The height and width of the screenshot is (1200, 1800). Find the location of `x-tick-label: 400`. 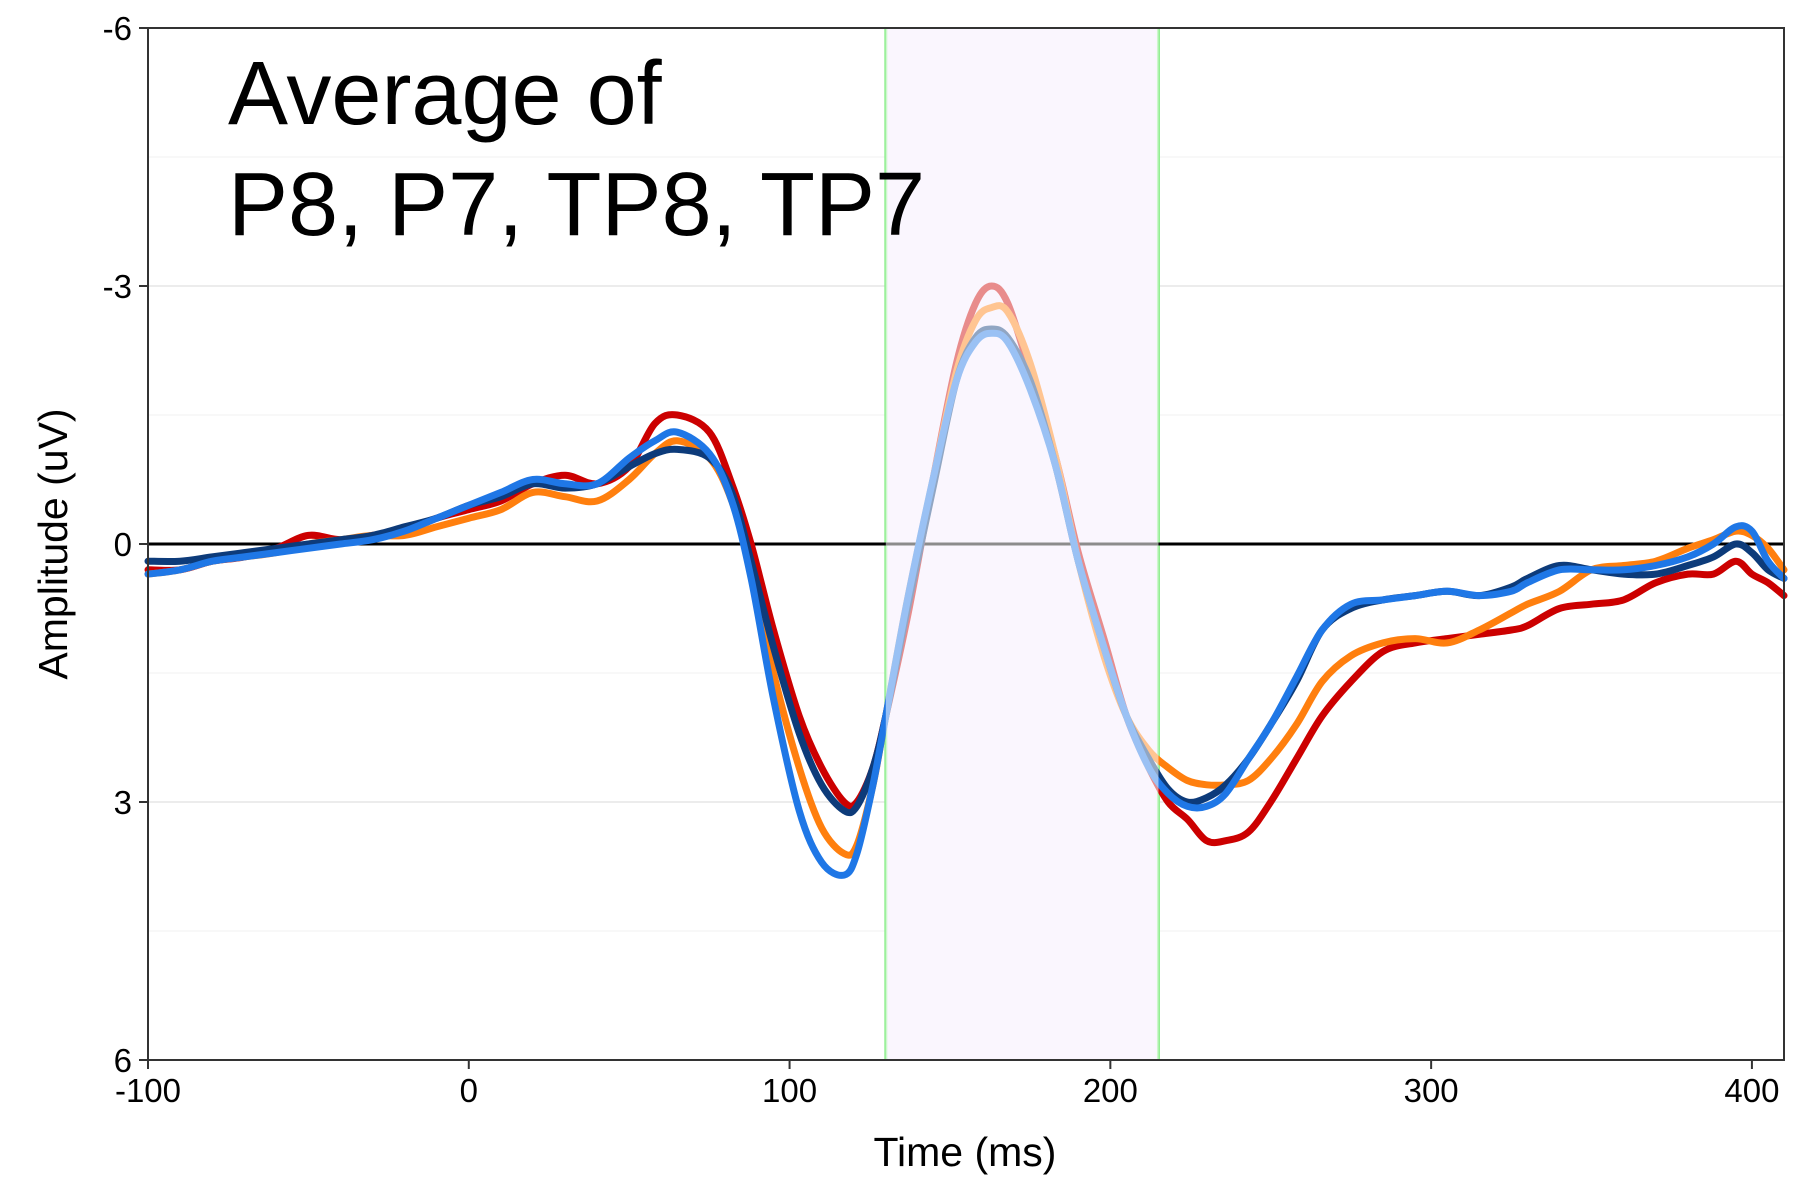

x-tick-label: 400 is located at coordinates (1751, 1090).